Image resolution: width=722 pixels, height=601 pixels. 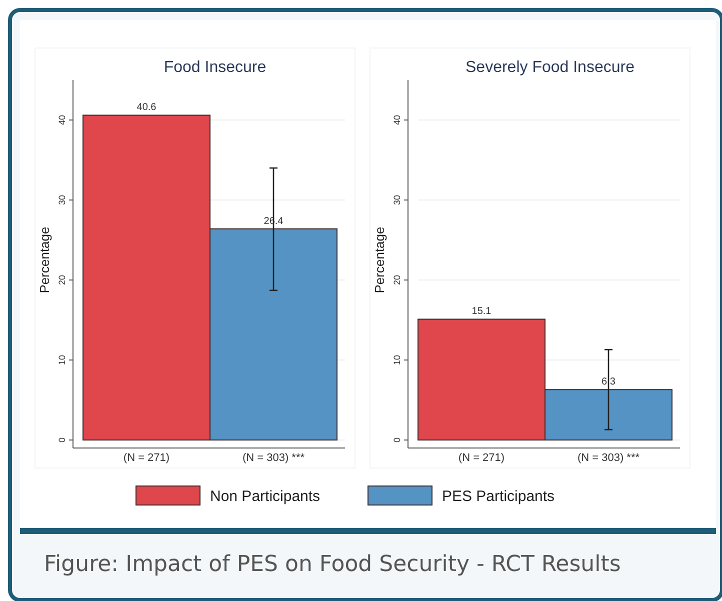 What do you see at coordinates (215, 67) in the screenshot?
I see `chart-title: Food Insecure` at bounding box center [215, 67].